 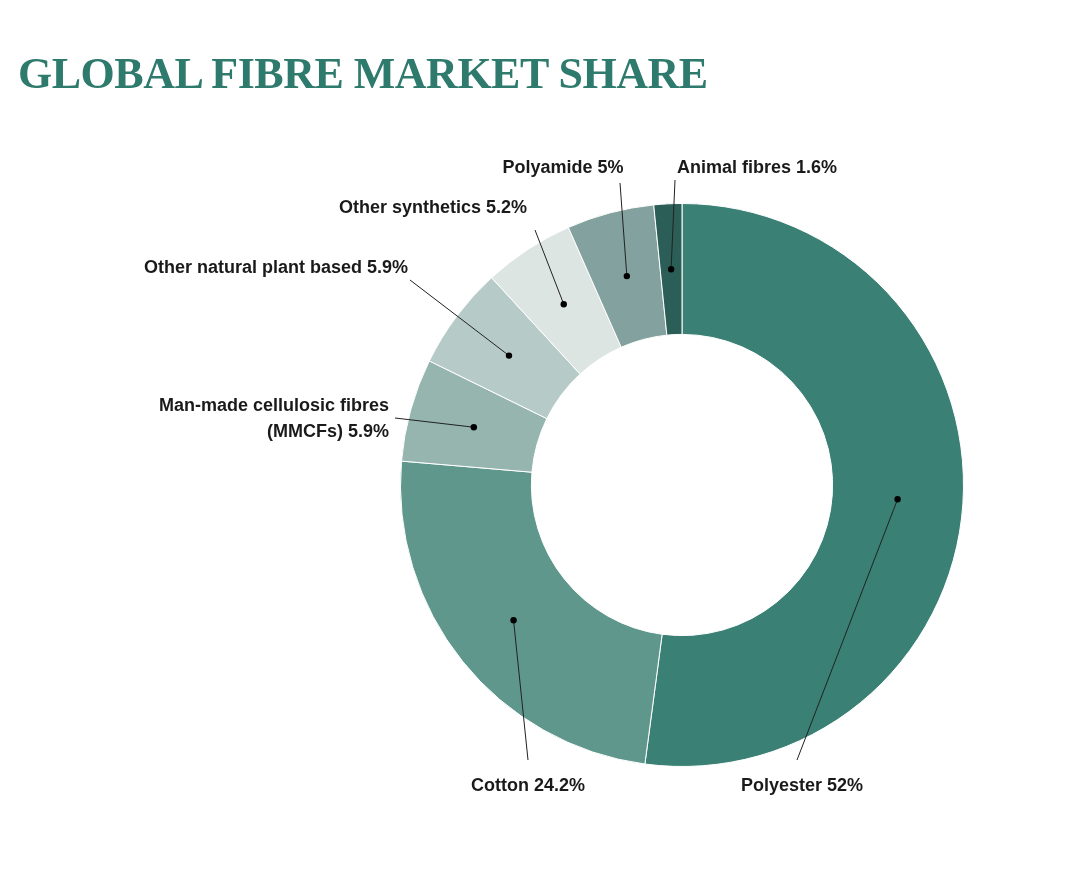 What do you see at coordinates (802, 784) in the screenshot?
I see `slice-label: Polyester 52%` at bounding box center [802, 784].